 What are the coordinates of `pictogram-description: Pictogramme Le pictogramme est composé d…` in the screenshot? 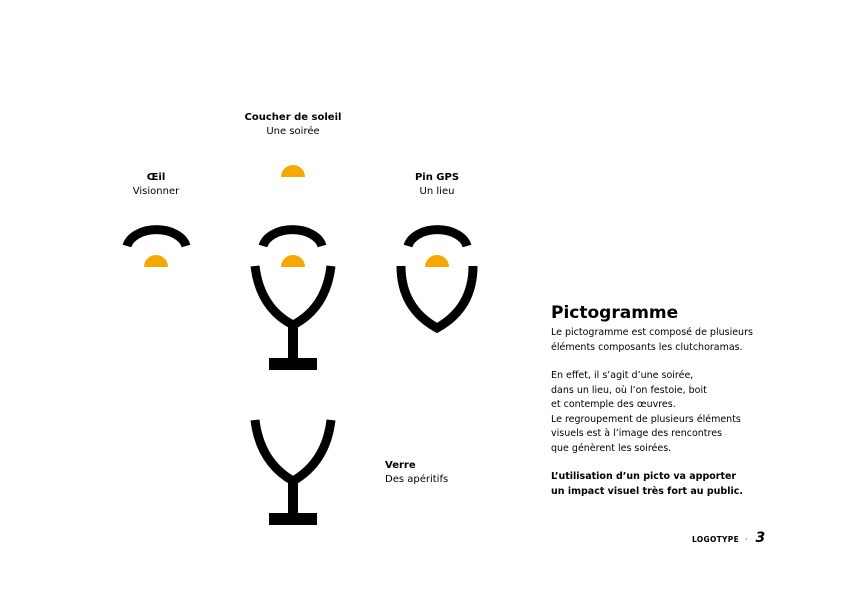 It's located at (681, 401).